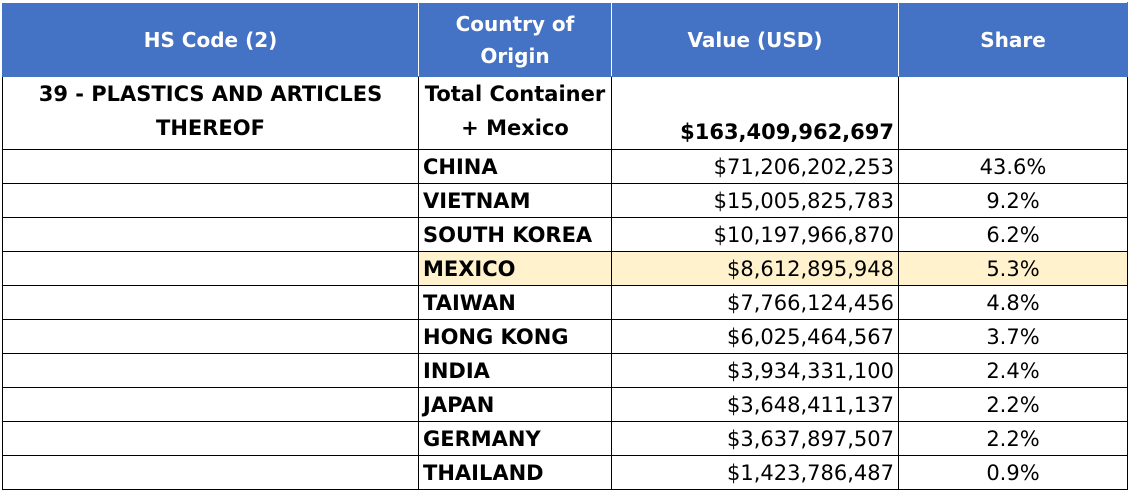  I want to click on table-row: MEXICO $8,612,895,948 5.3%, so click(565, 268).